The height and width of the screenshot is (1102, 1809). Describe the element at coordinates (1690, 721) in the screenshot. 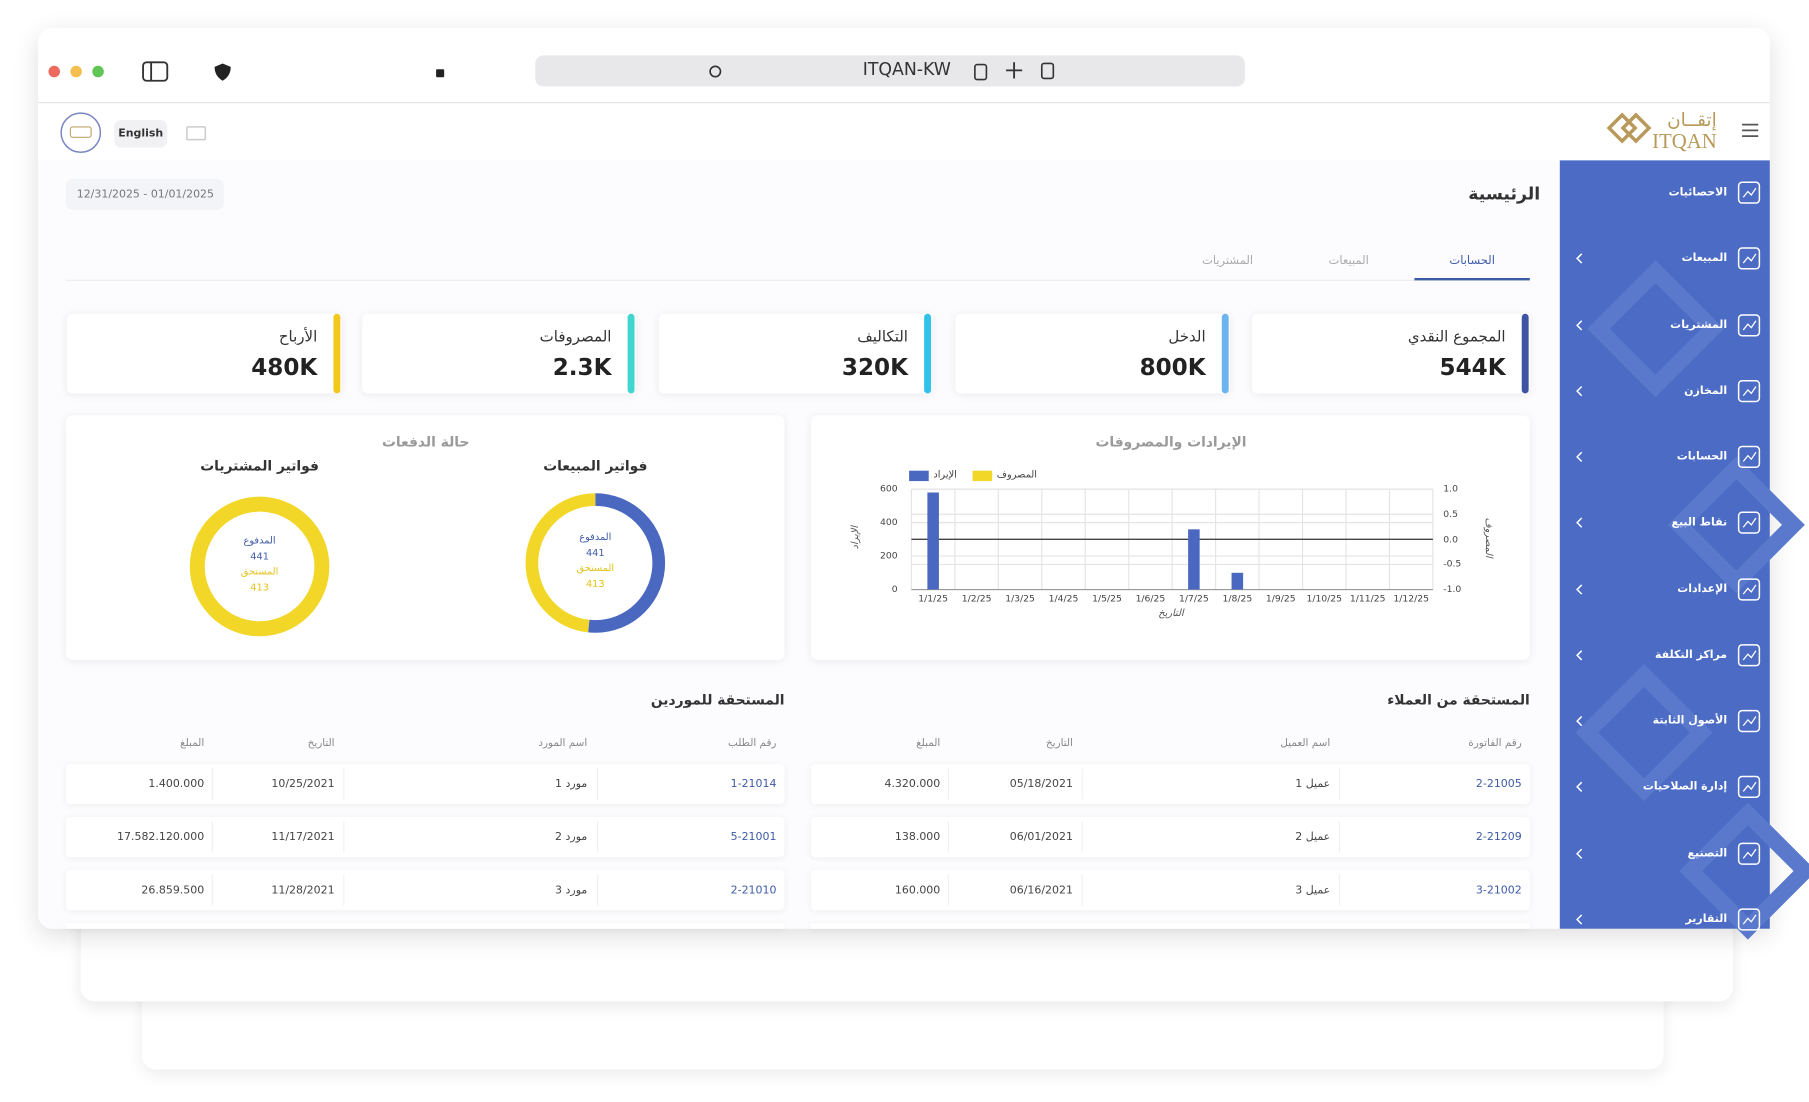

I see `sidebar-item: الأصول الثابتة` at that location.